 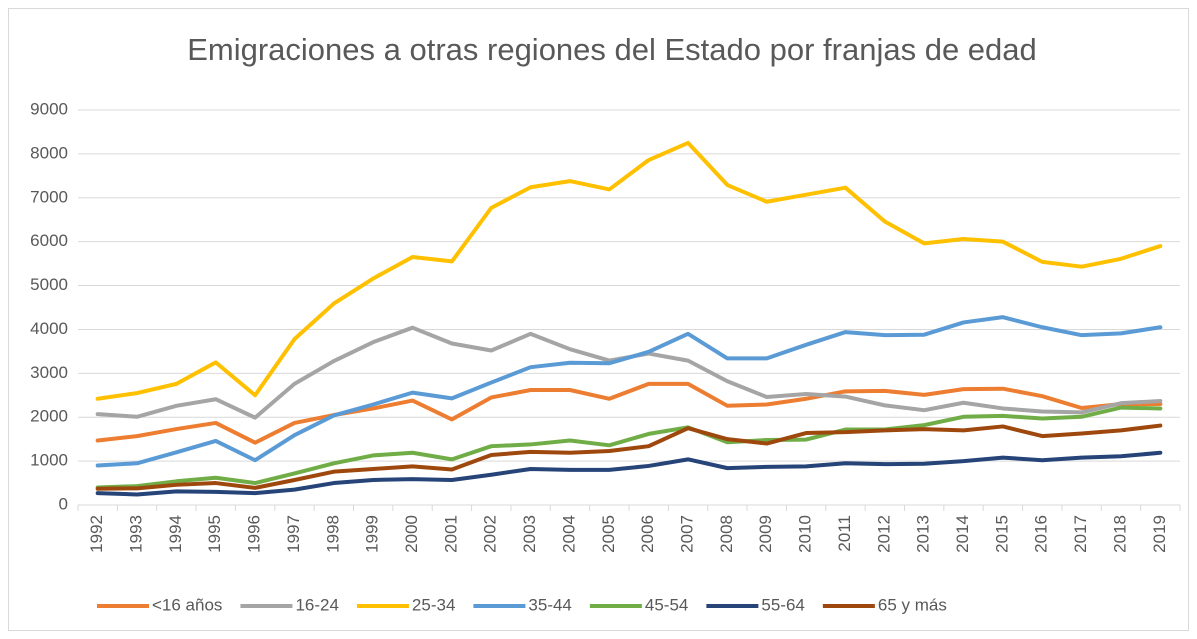 What do you see at coordinates (316, 604) in the screenshot?
I see `legend-label: 16-24` at bounding box center [316, 604].